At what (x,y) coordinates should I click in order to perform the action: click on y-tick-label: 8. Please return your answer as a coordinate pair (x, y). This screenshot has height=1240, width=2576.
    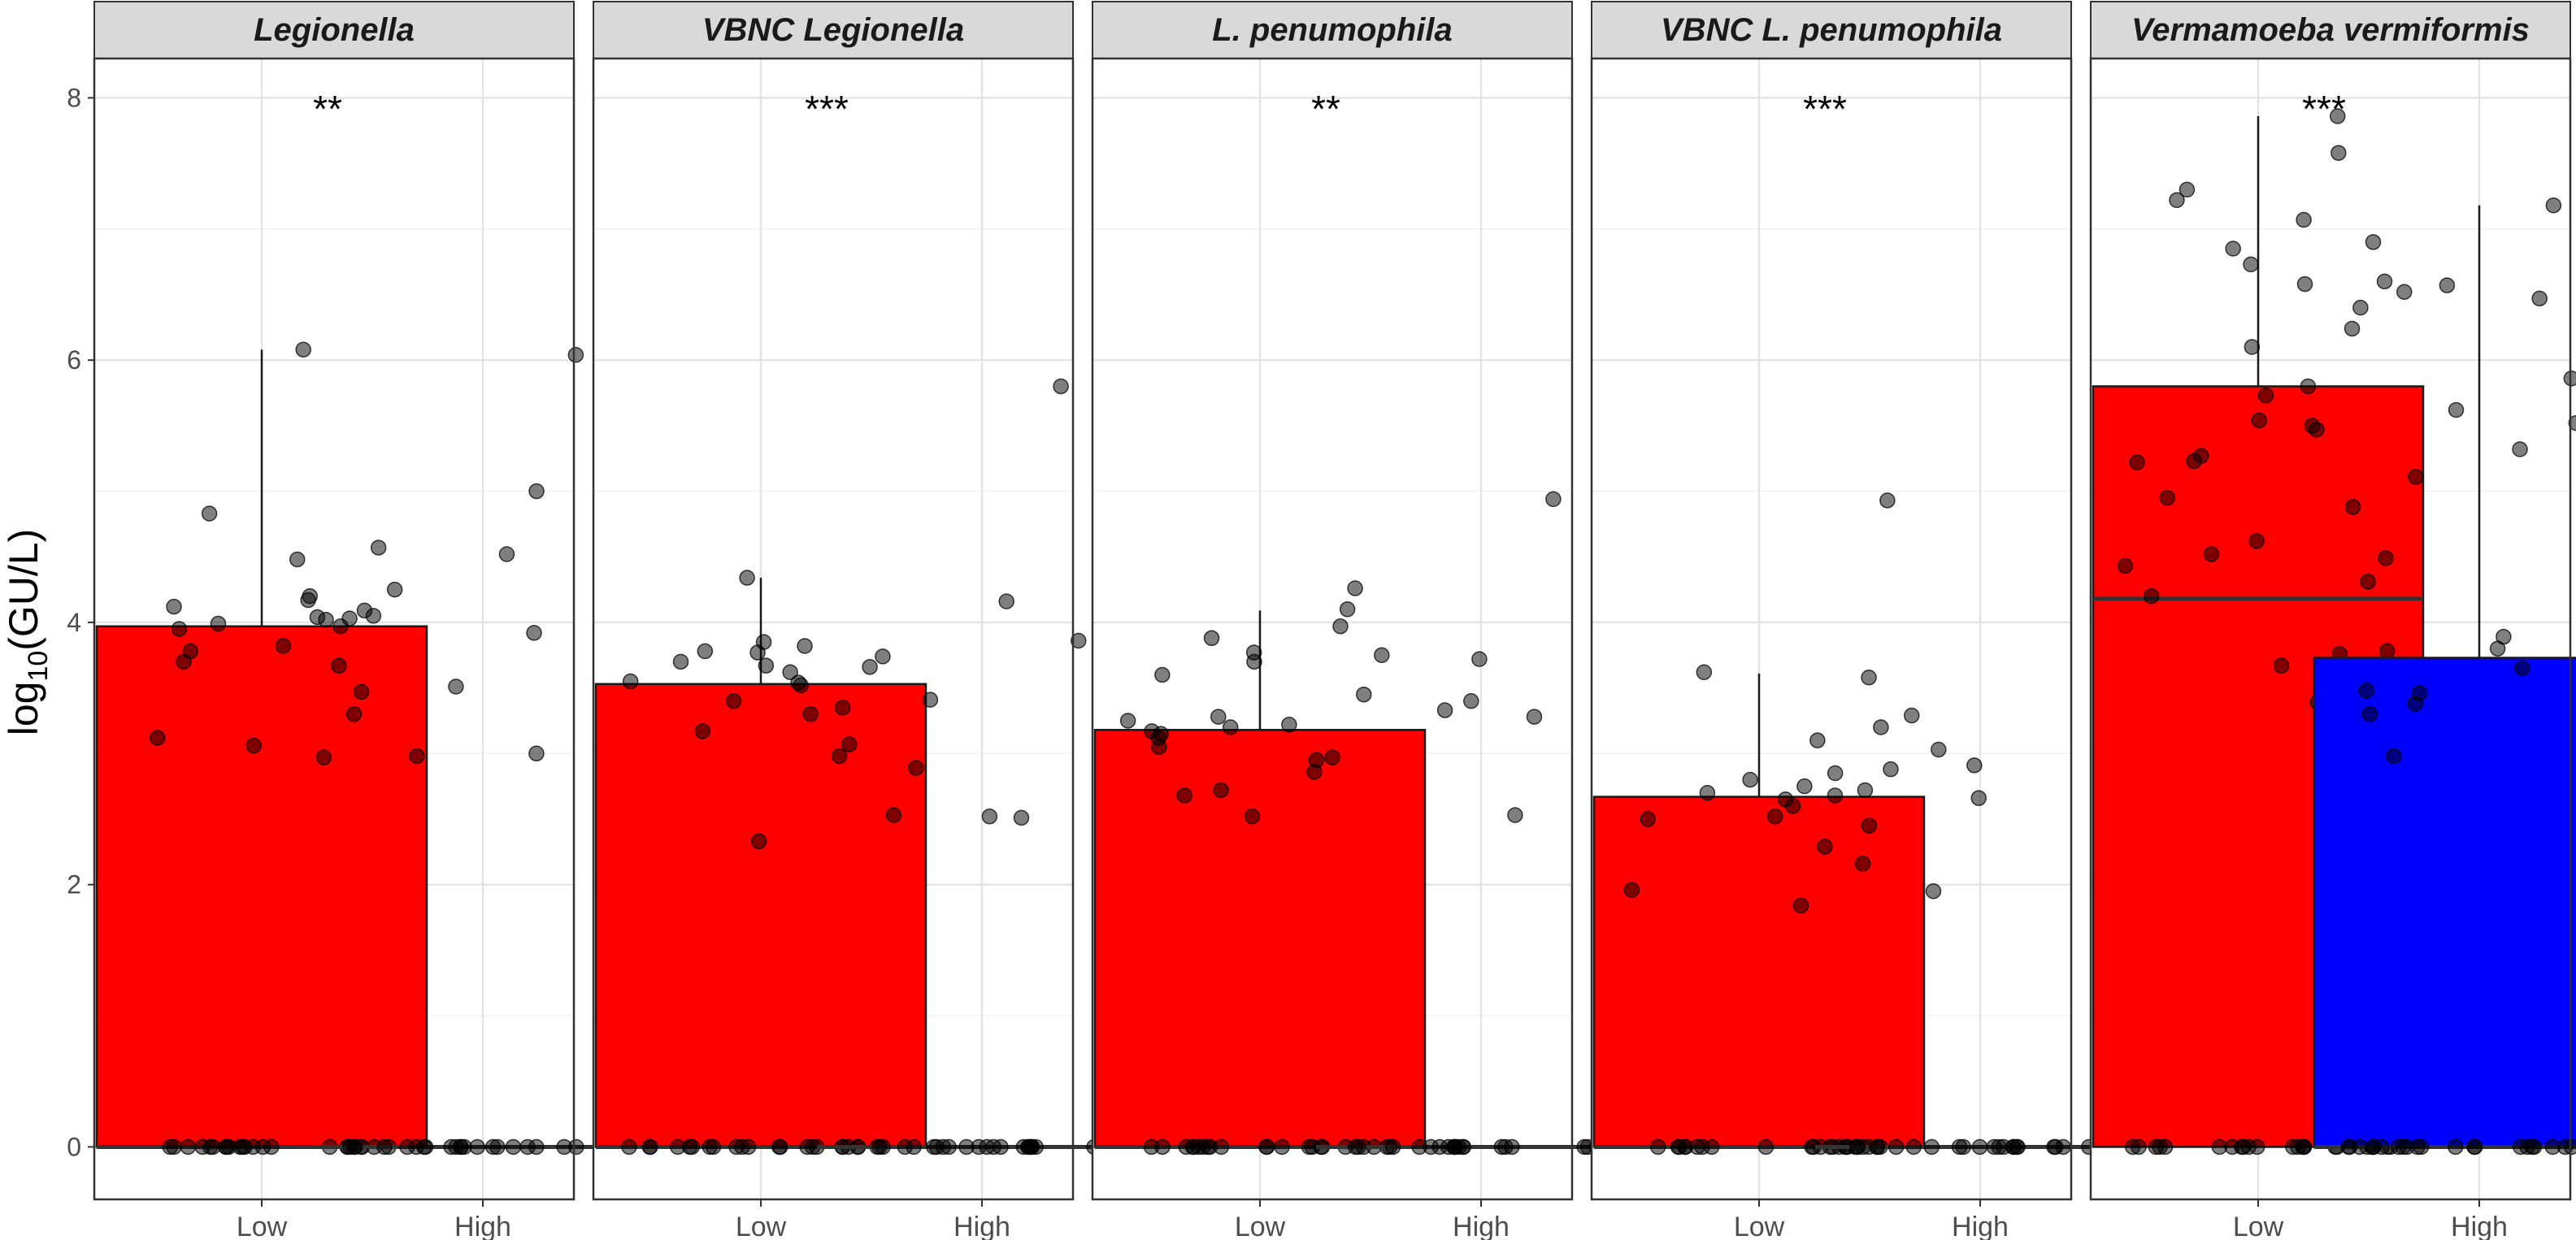
    Looking at the image, I should click on (74, 98).